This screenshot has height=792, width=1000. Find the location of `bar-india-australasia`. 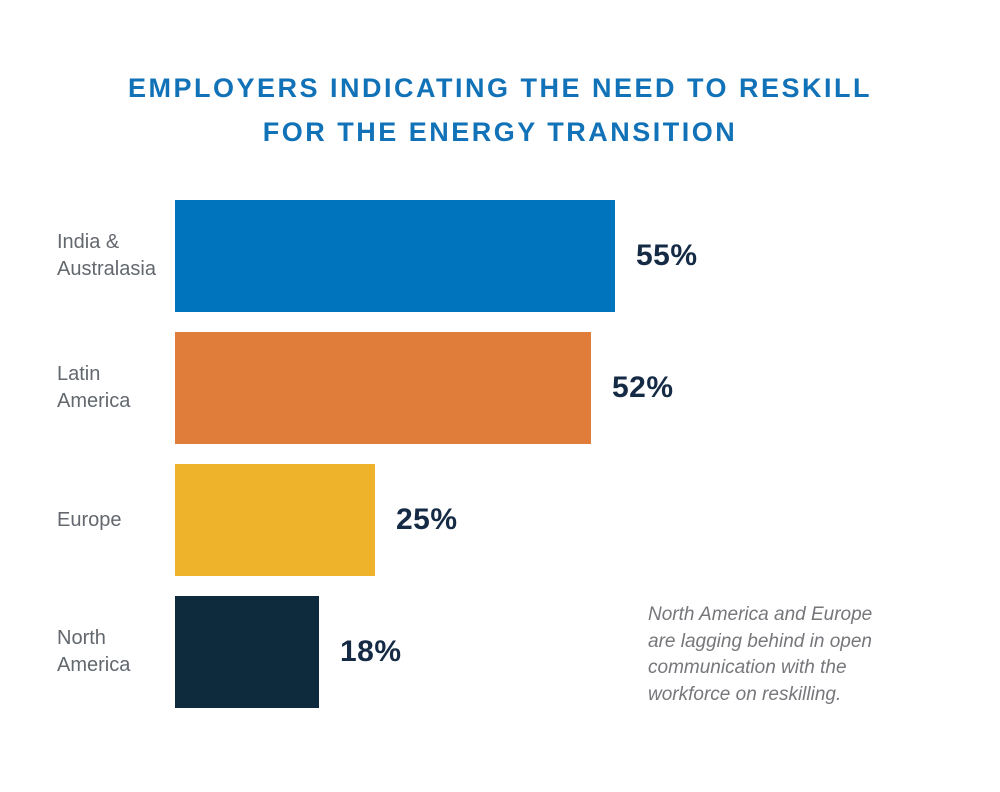

bar-india-australasia is located at coordinates (395, 256).